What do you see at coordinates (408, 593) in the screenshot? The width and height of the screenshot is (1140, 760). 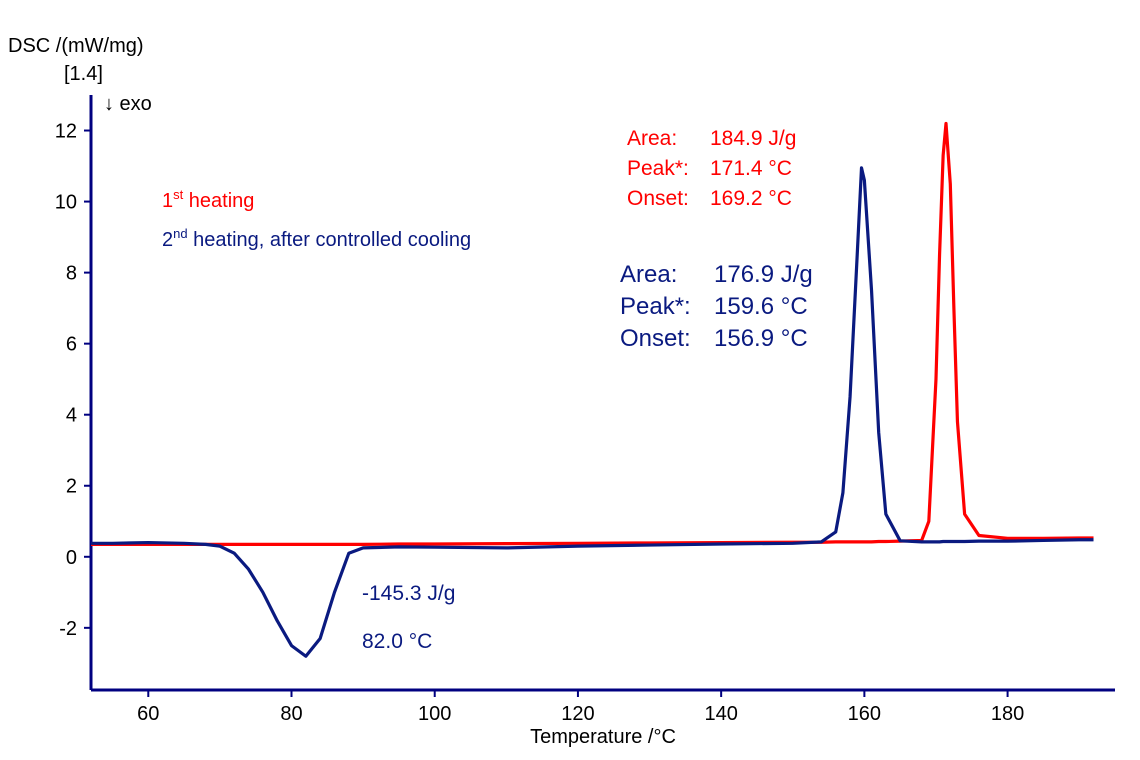 I see `annotation: -145.3 J/g` at bounding box center [408, 593].